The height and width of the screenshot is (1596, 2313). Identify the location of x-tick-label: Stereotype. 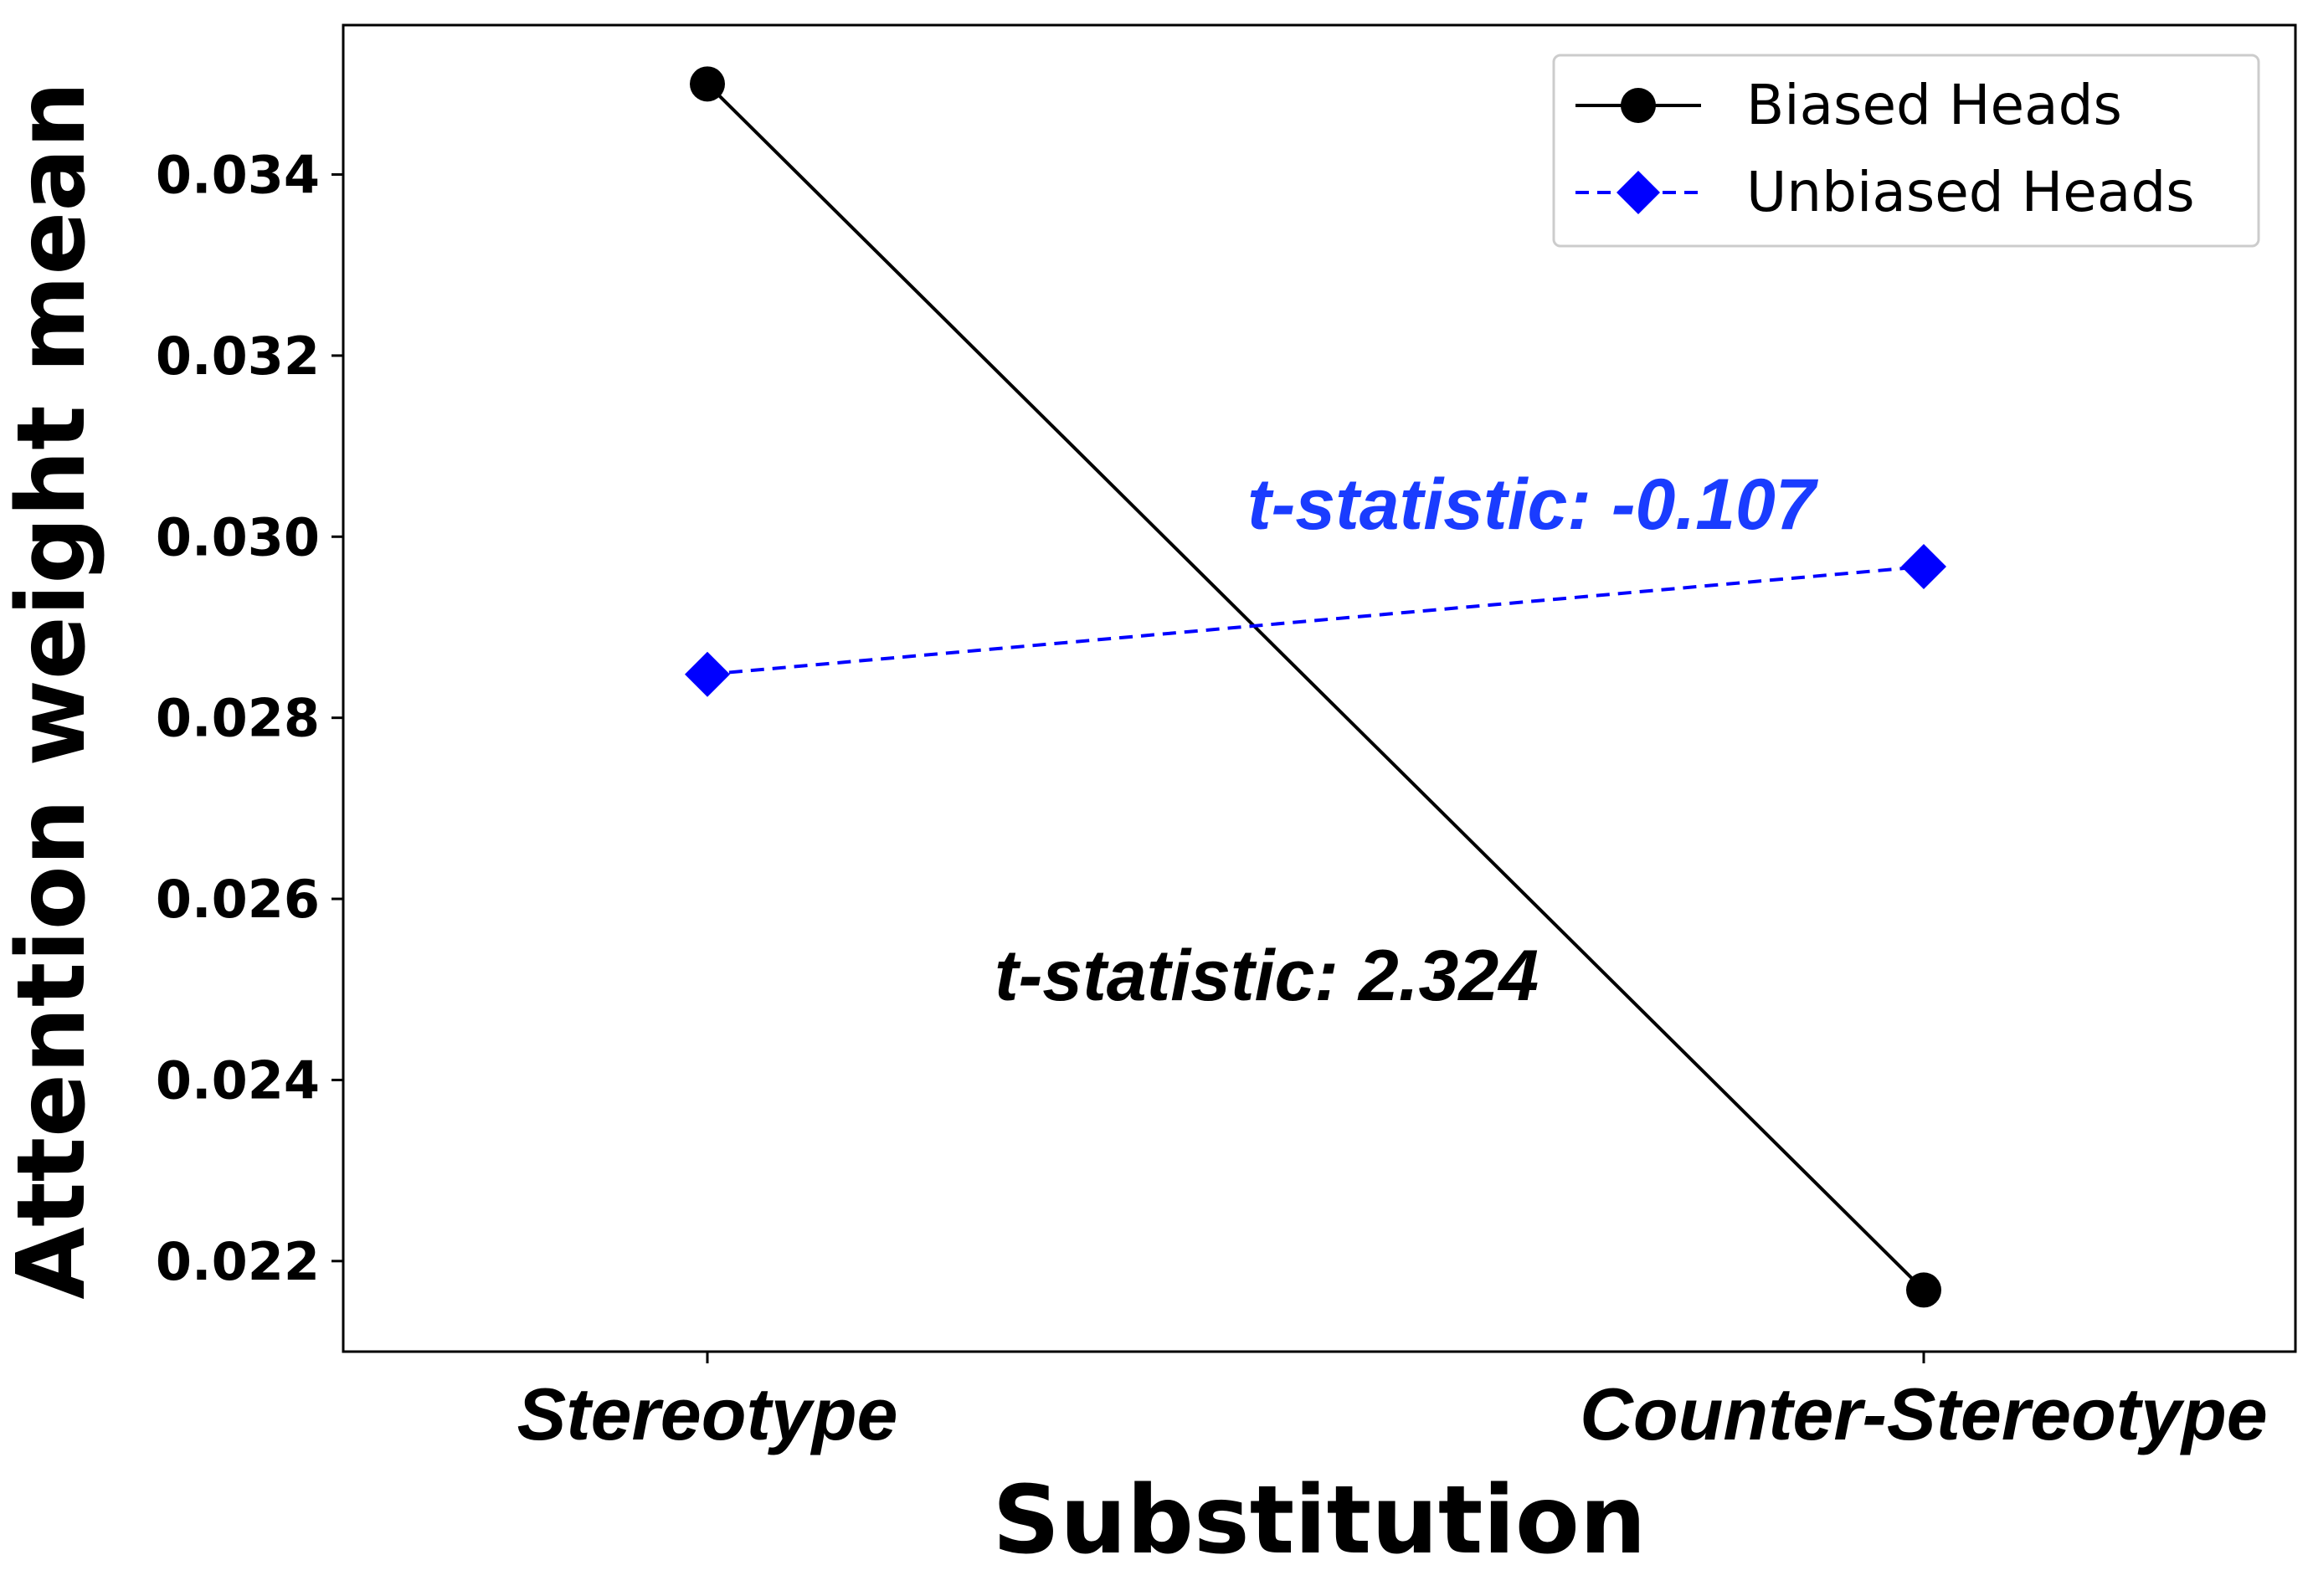
(707, 1414).